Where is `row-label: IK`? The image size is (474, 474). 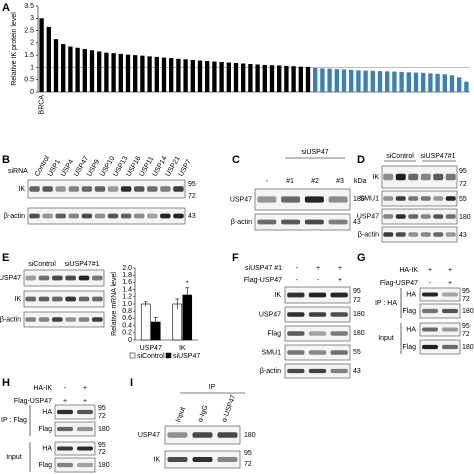 row-label: IK is located at coordinates (17, 299).